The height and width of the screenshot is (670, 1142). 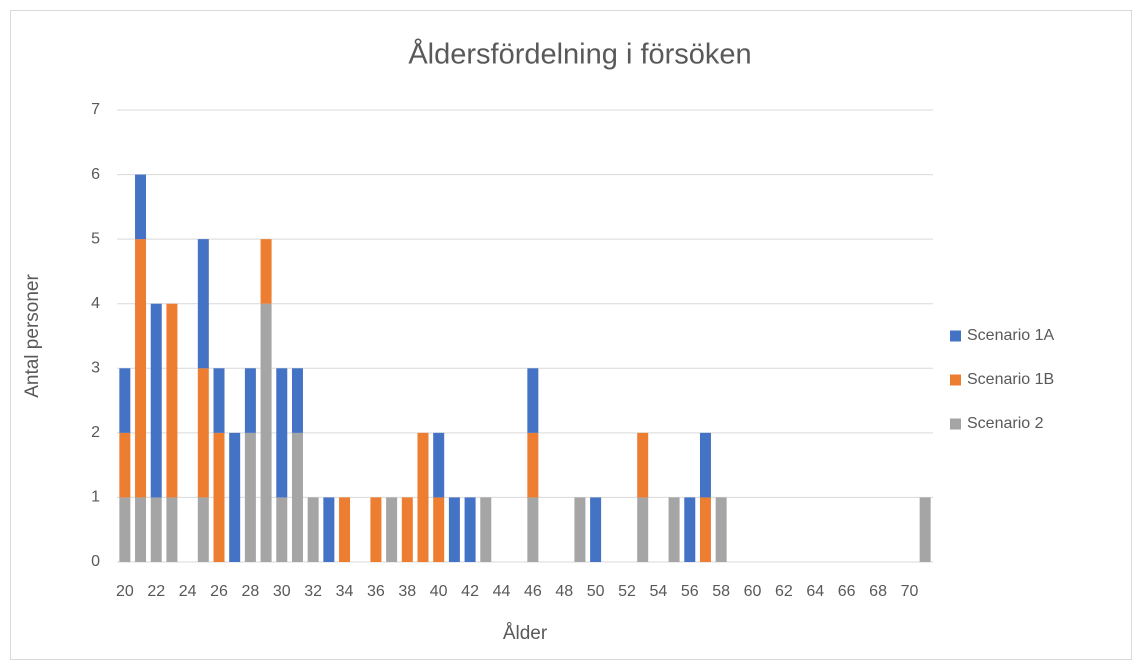 I want to click on x-tick-label: 26, so click(x=219, y=591).